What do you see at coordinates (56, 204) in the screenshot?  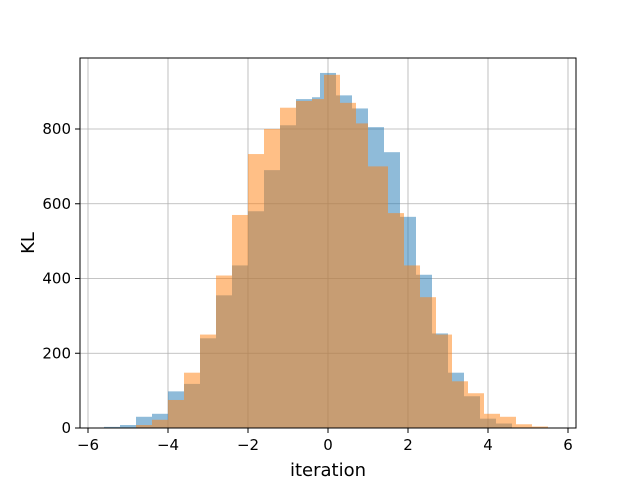 I see `y-tick-label: 600` at bounding box center [56, 204].